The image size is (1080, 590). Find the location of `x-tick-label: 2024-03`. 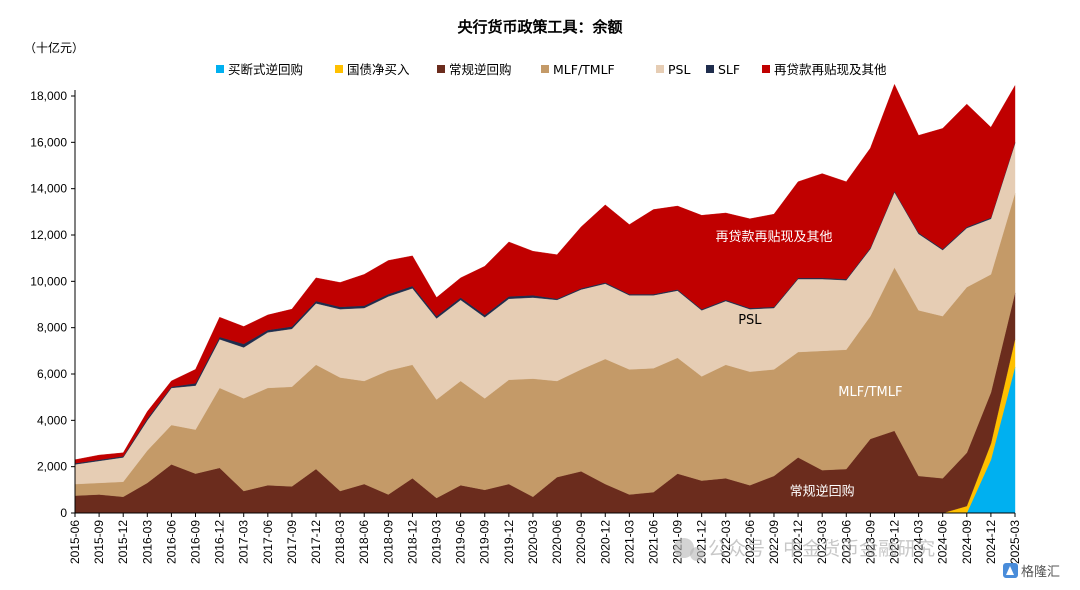

x-tick-label: 2024-03 is located at coordinates (919, 542).